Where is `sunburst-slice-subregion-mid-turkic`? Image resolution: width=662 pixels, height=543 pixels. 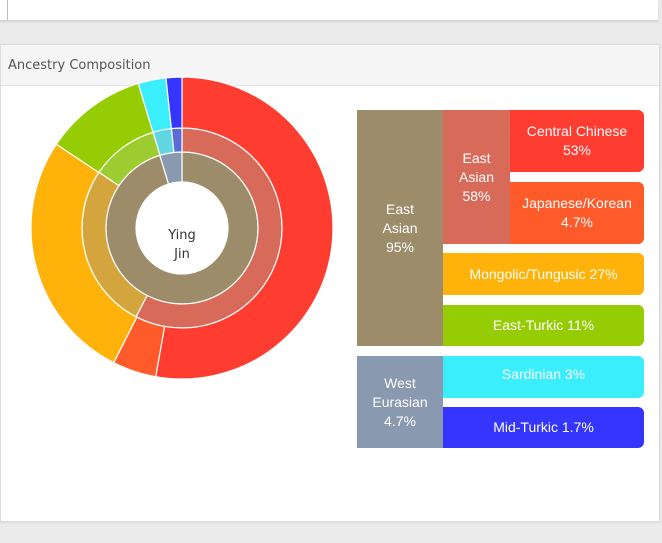
sunburst-slice-subregion-mid-turkic is located at coordinates (176, 140).